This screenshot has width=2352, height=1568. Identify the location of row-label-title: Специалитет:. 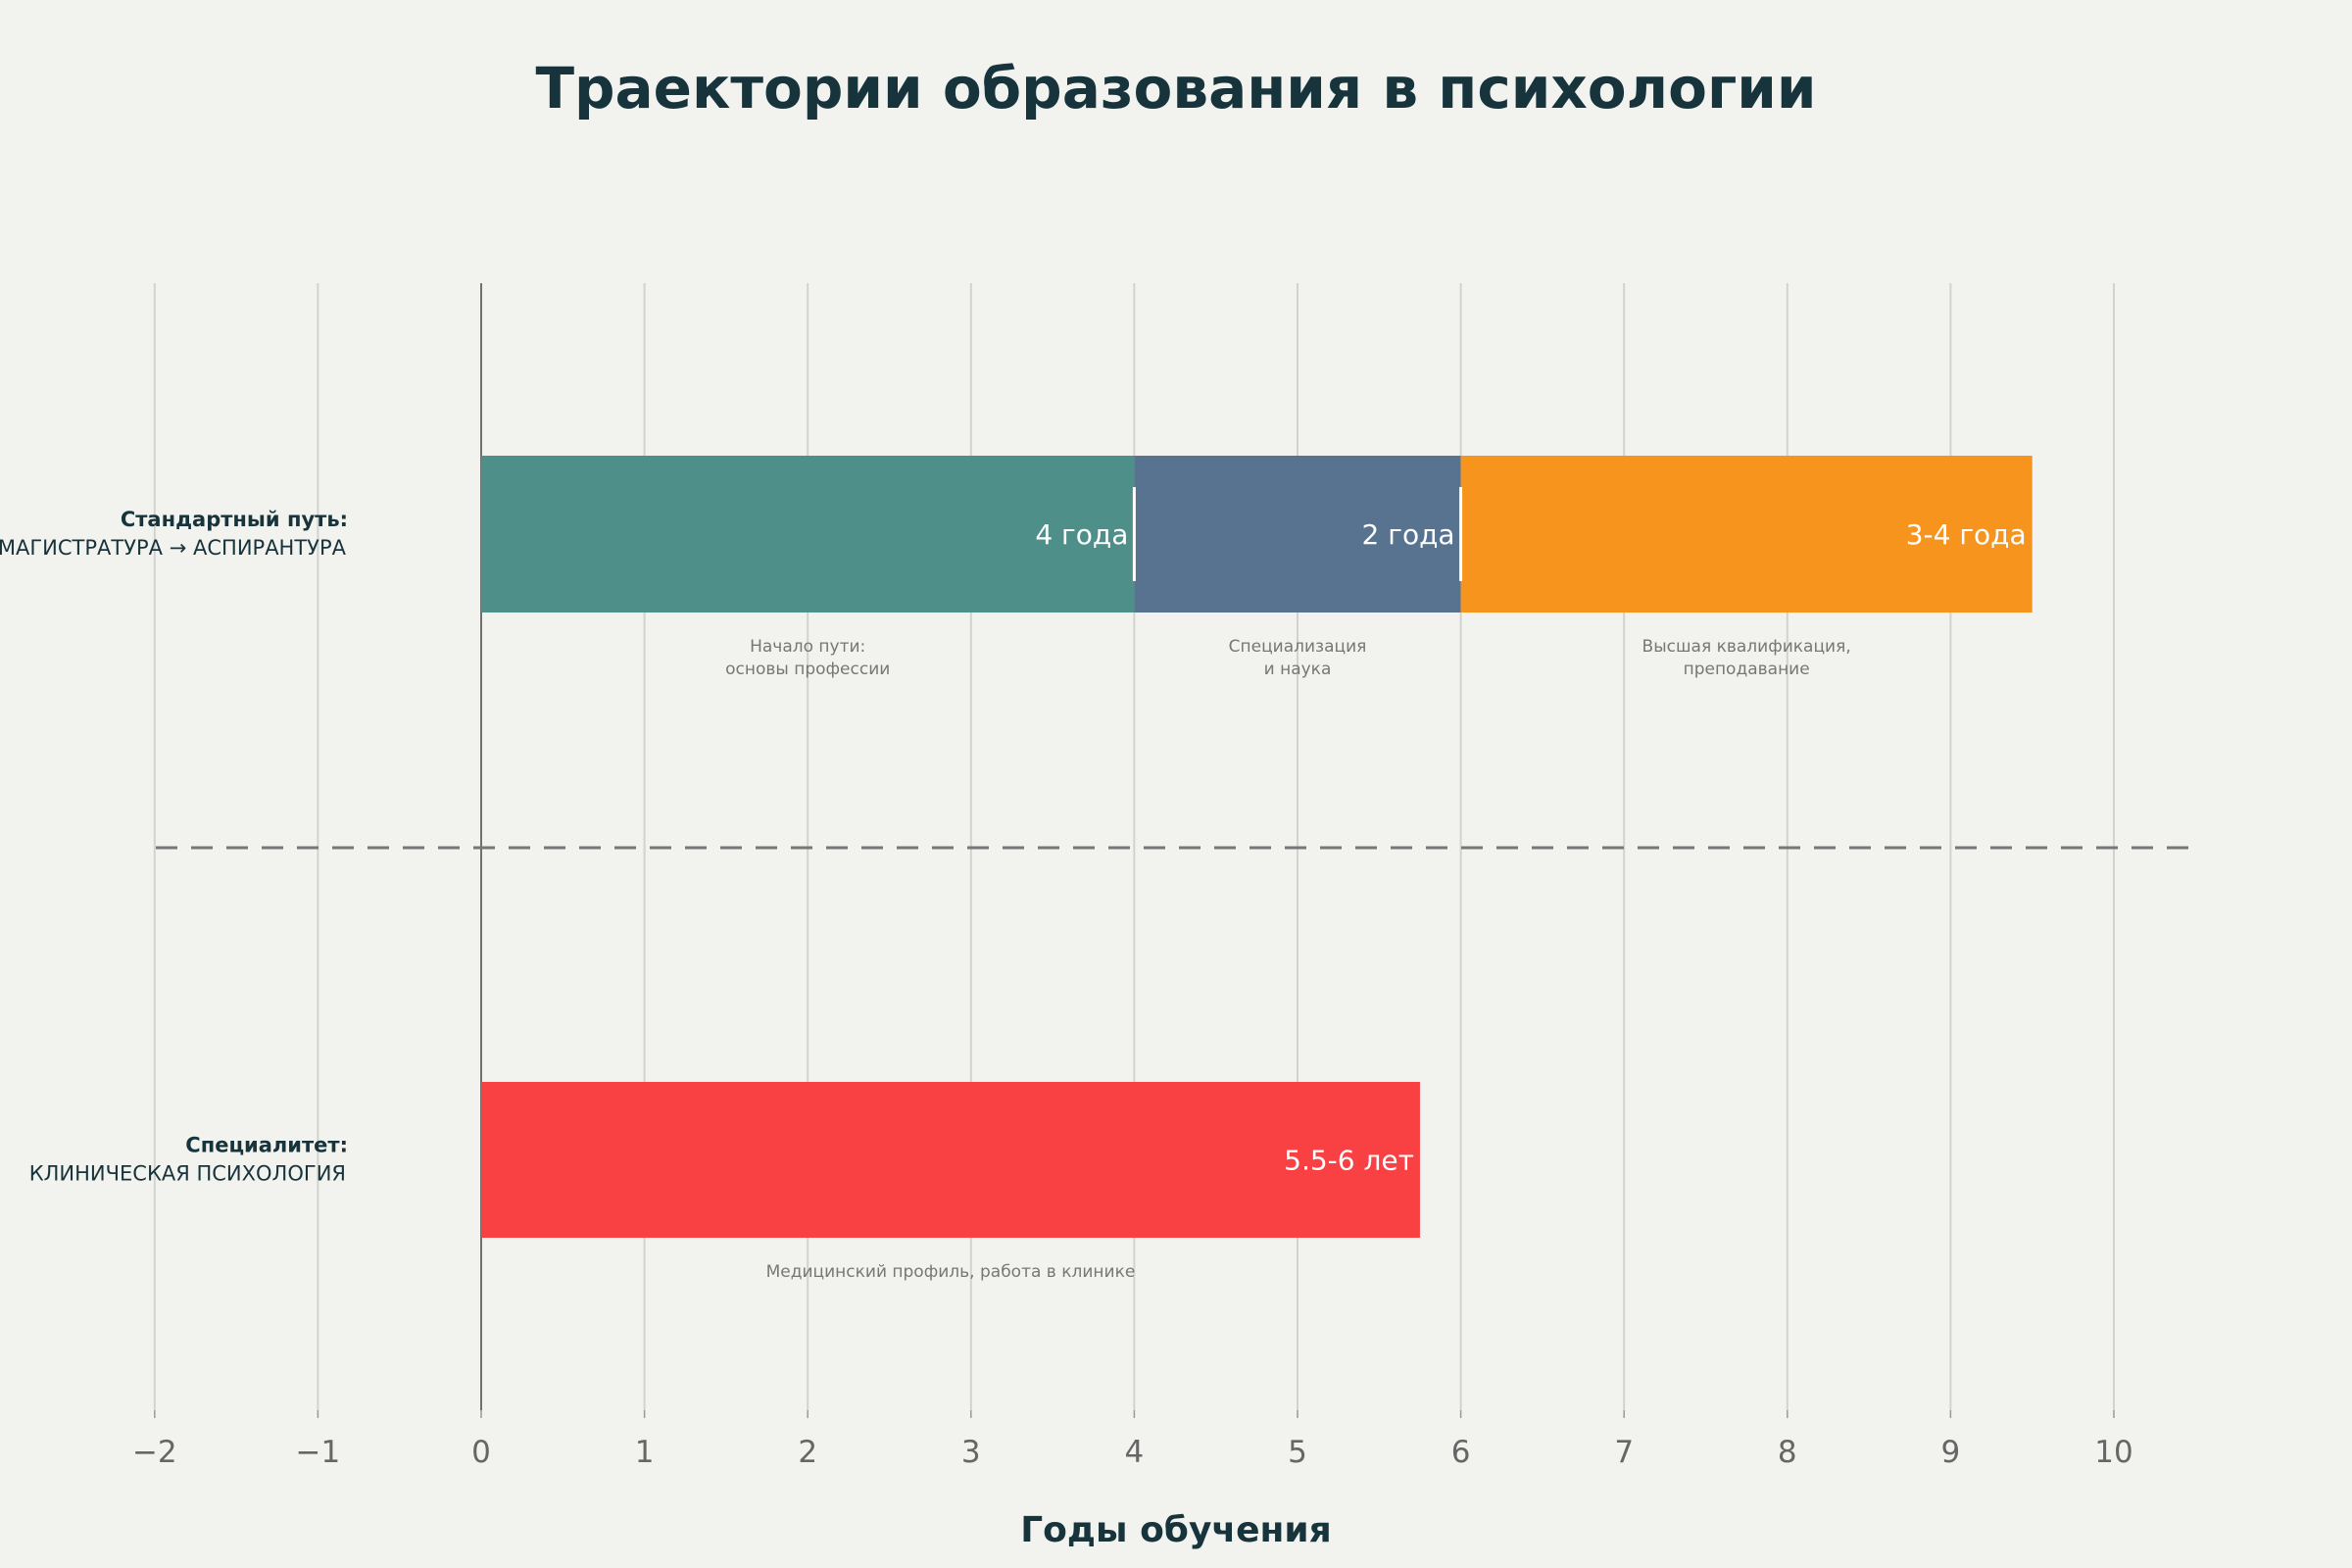
(266, 1145).